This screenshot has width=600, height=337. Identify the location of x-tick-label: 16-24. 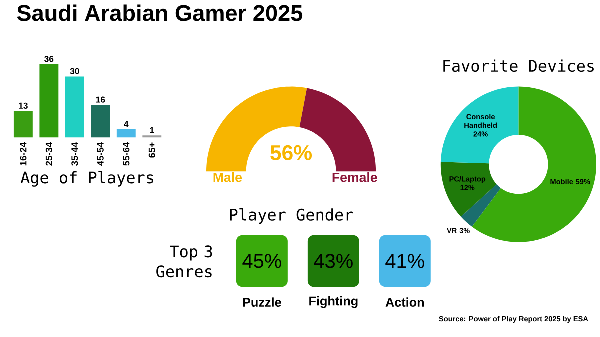
(23, 154).